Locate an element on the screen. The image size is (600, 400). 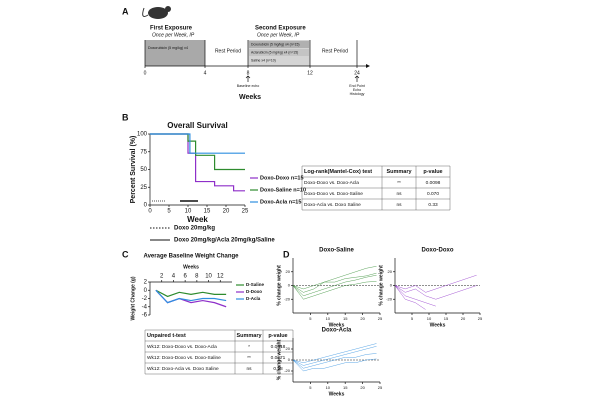
panel-label: D is located at coordinates (286, 254).